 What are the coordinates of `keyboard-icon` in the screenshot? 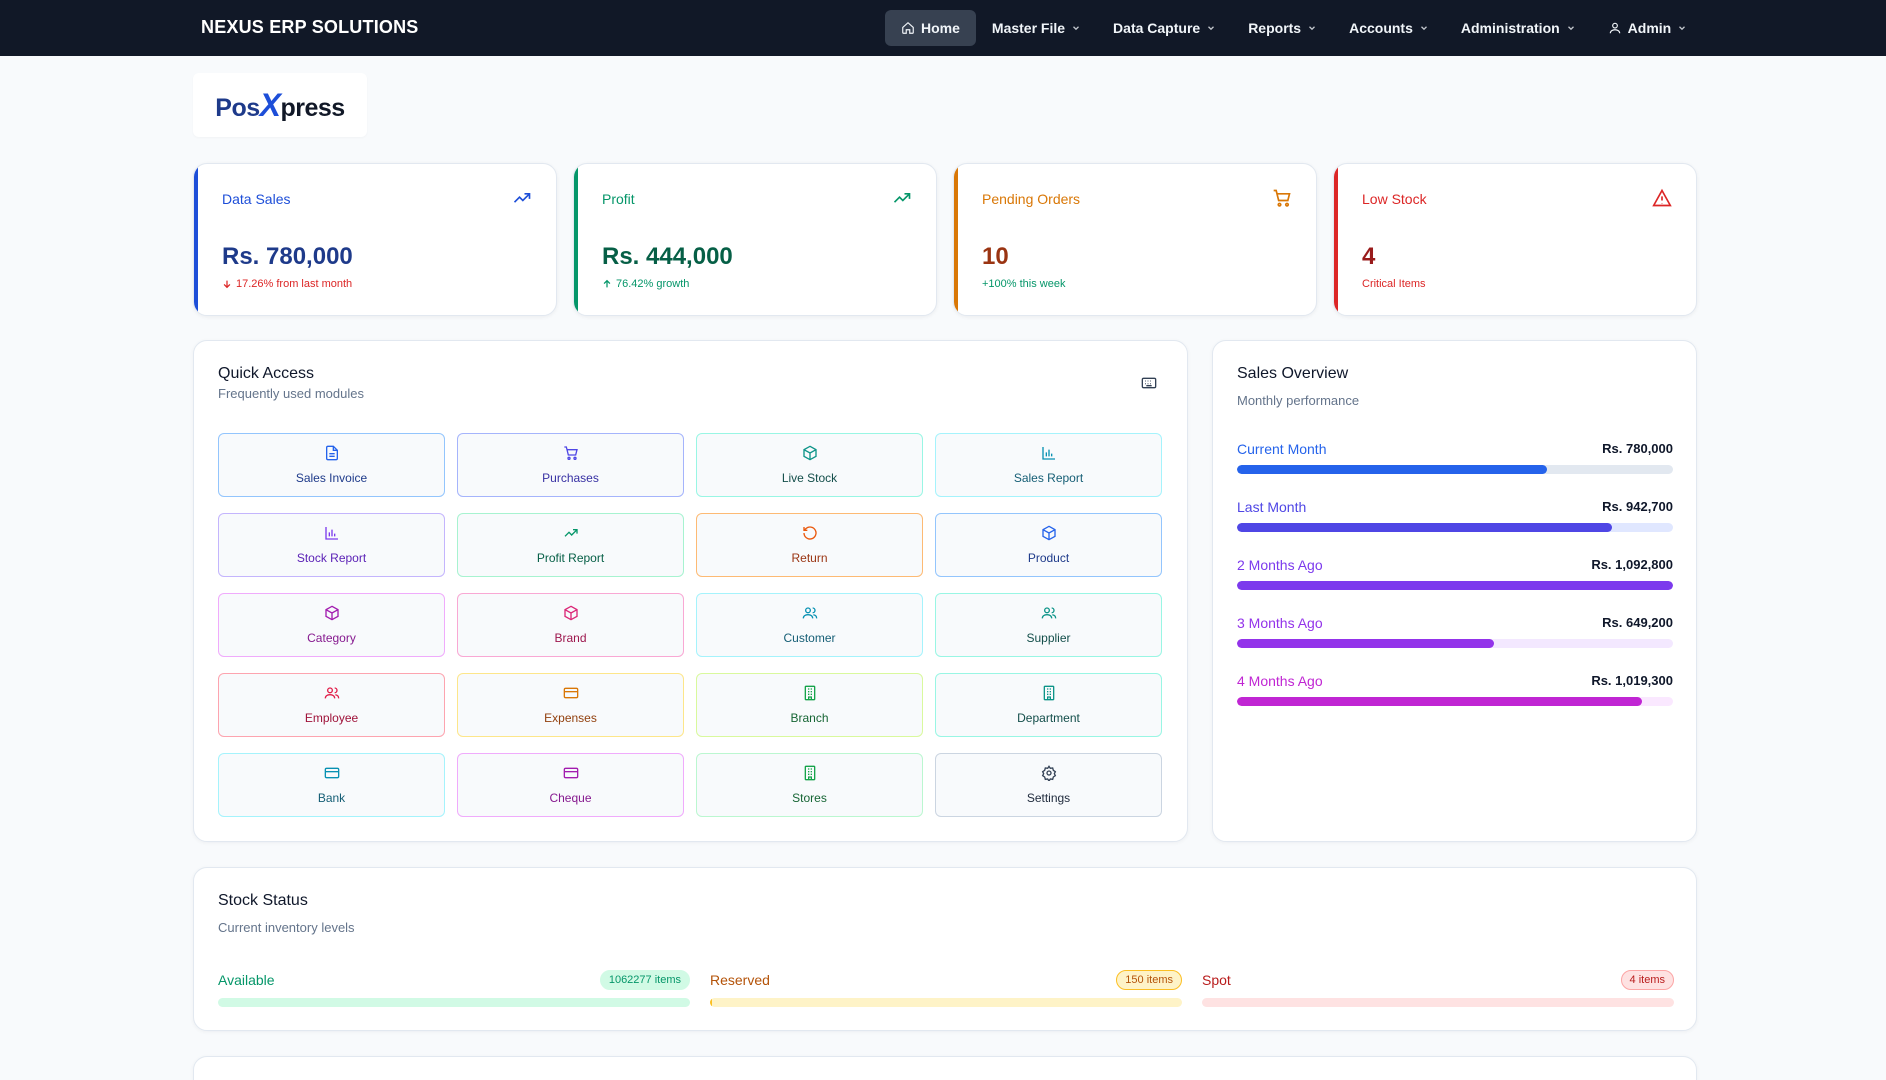 It's located at (1149, 383).